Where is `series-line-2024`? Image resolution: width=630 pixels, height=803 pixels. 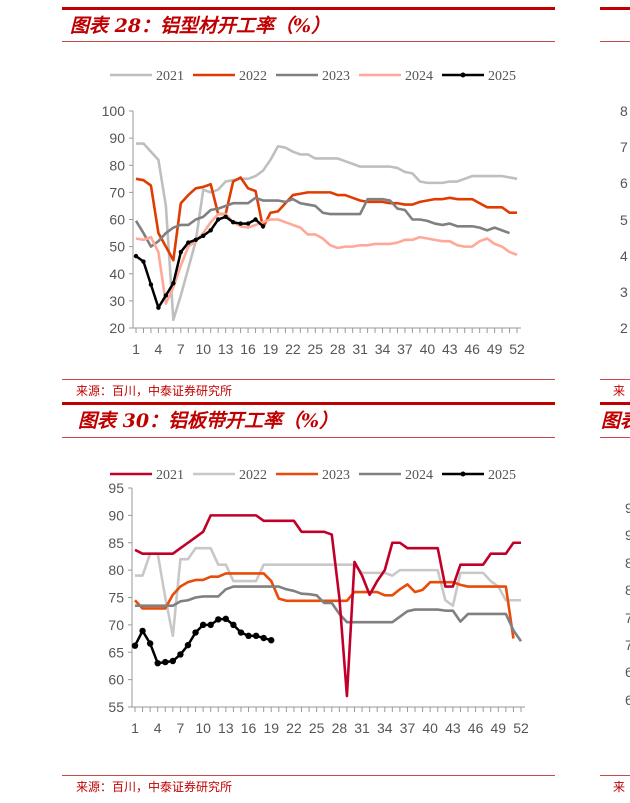
series-line-2024 is located at coordinates (329, 614).